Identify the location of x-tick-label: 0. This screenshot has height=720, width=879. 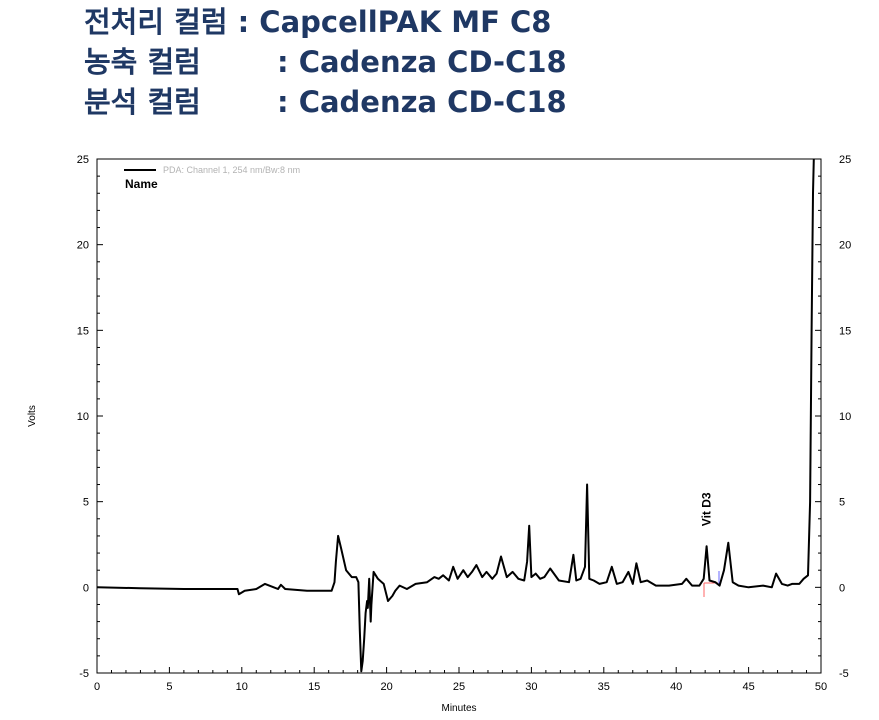
(97, 687).